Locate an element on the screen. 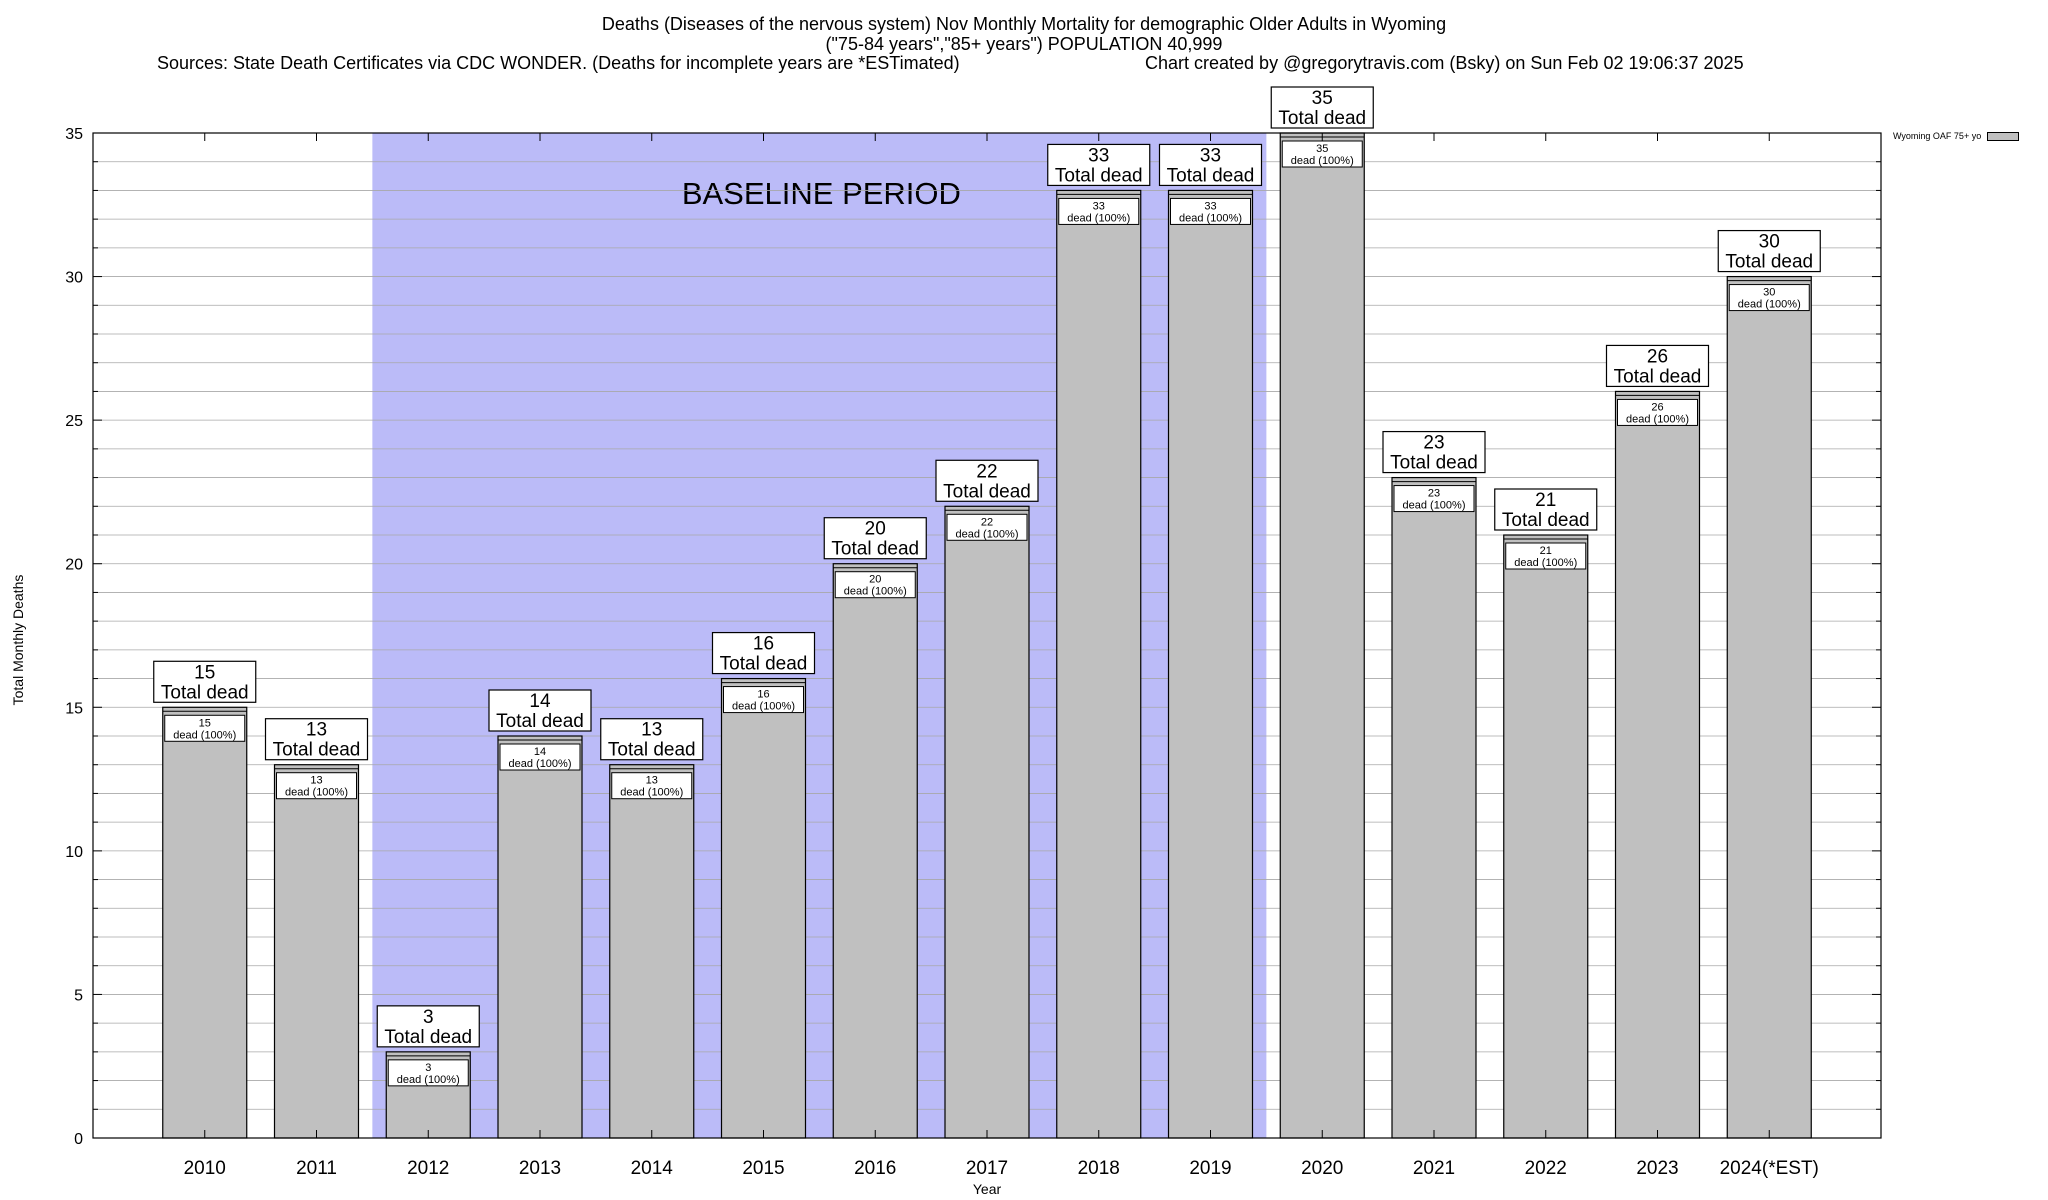 The image size is (2048, 1200). x-tick-label: 2024(*EST) is located at coordinates (1769, 1168).